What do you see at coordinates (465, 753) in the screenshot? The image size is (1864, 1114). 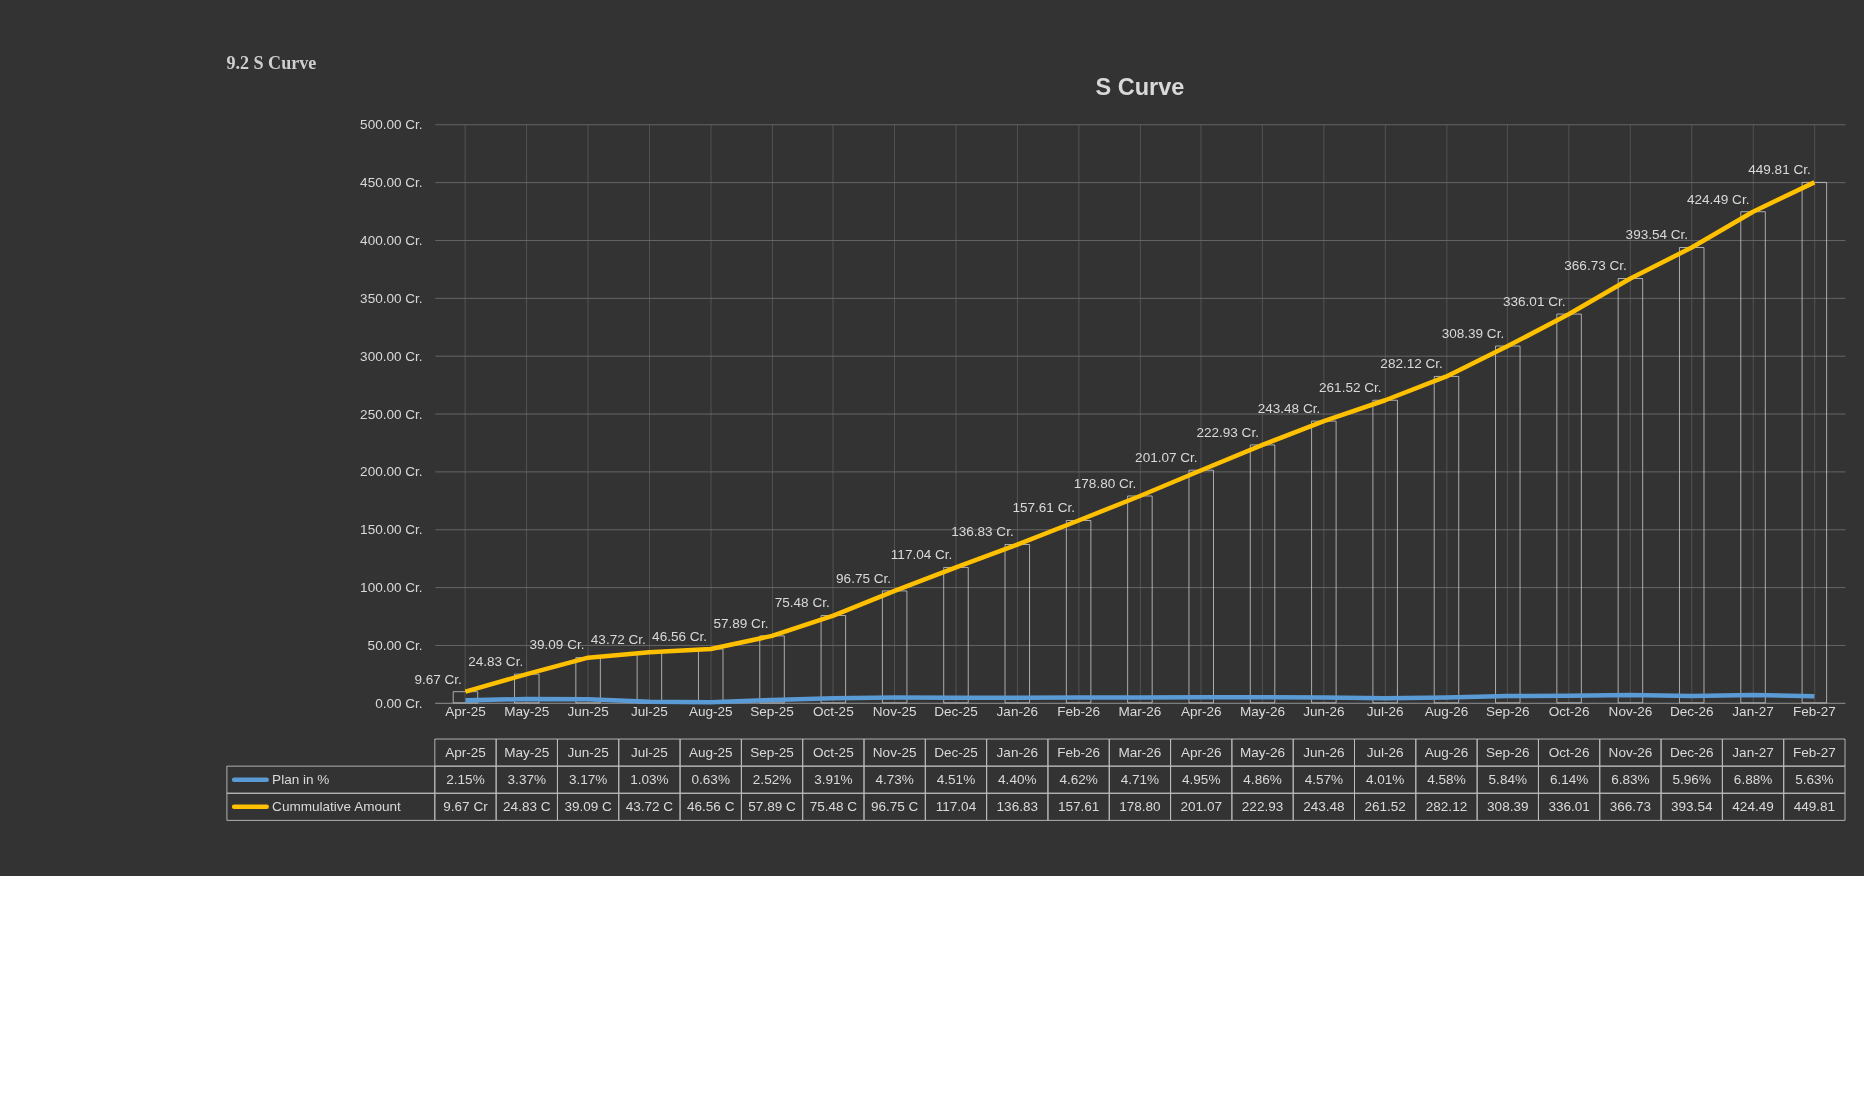 I see `category-label: Apr-25` at bounding box center [465, 753].